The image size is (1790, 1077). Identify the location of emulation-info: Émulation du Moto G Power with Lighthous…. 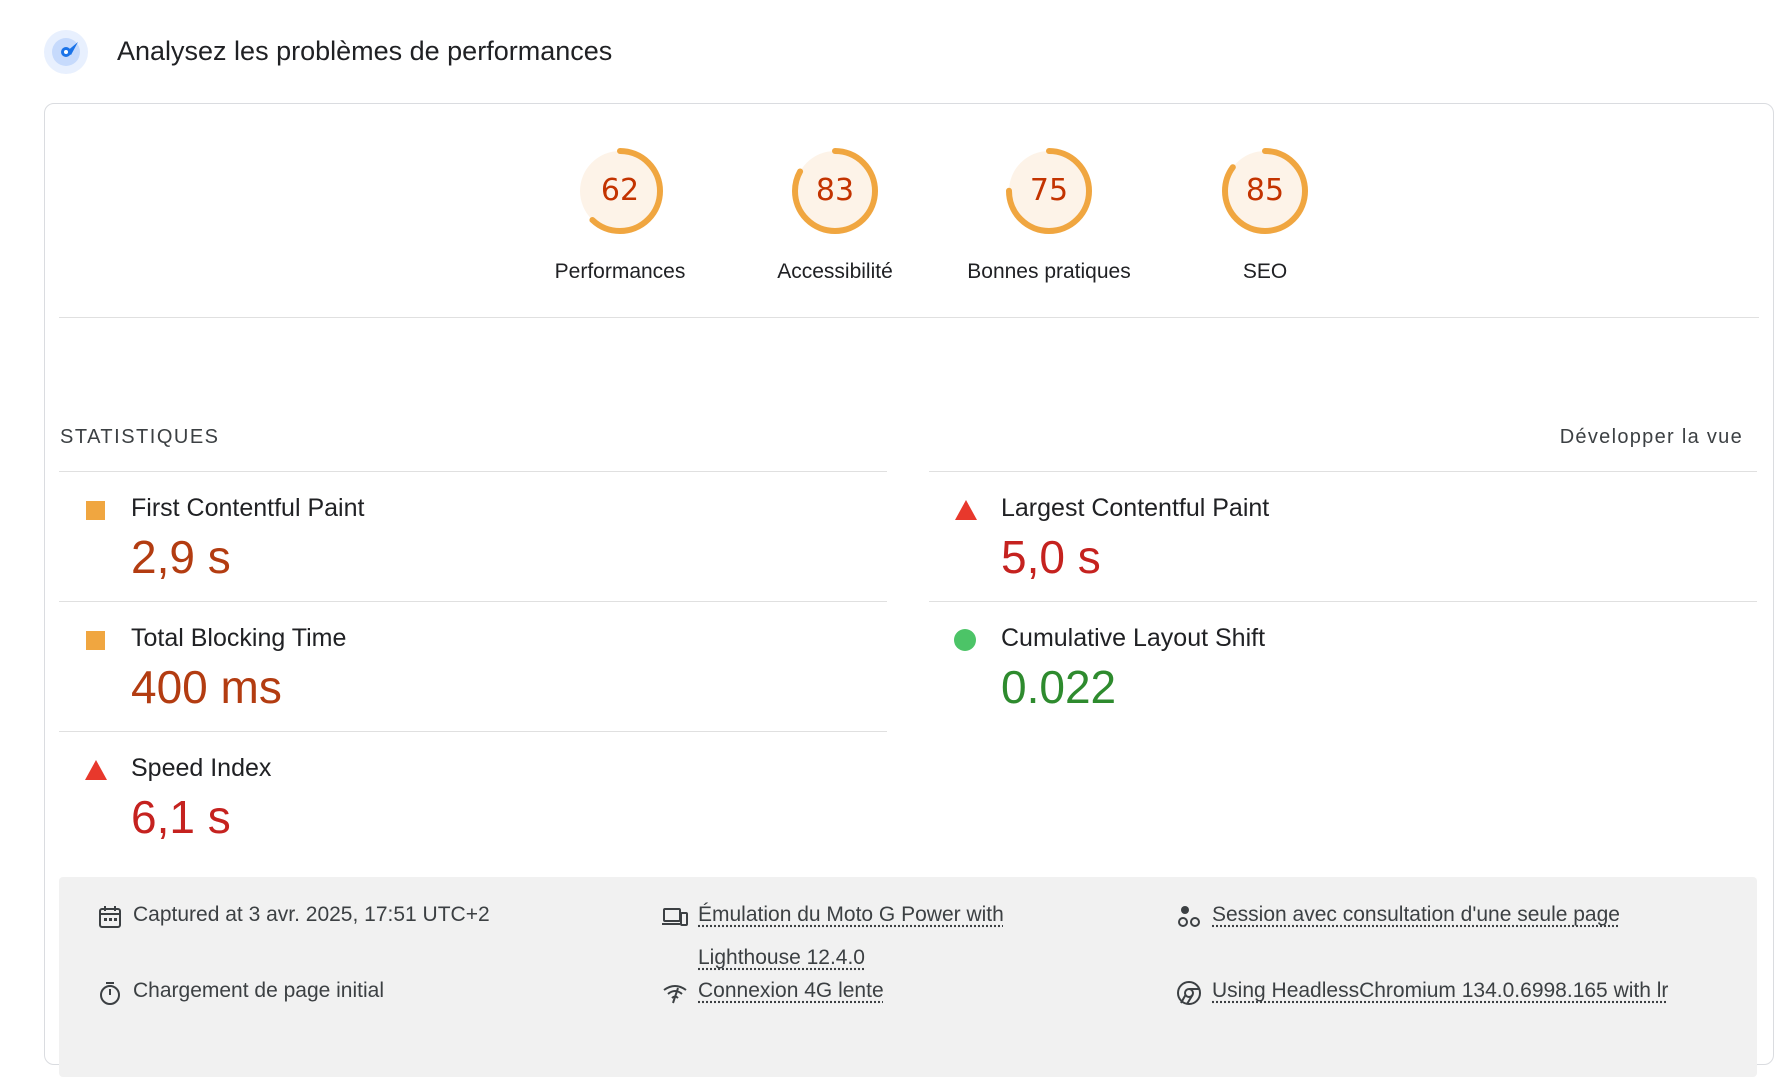
(882, 940).